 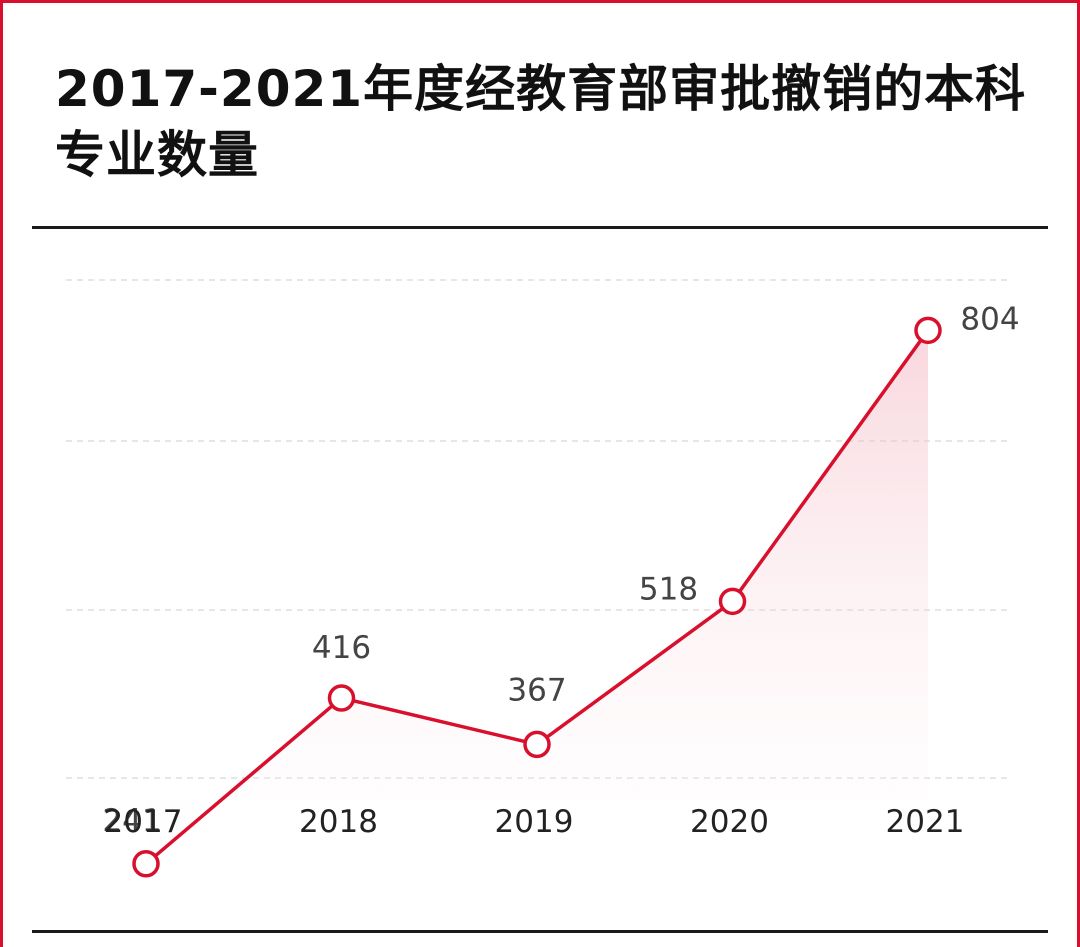 What do you see at coordinates (131, 821) in the screenshot?
I see `data-label-2017: 241` at bounding box center [131, 821].